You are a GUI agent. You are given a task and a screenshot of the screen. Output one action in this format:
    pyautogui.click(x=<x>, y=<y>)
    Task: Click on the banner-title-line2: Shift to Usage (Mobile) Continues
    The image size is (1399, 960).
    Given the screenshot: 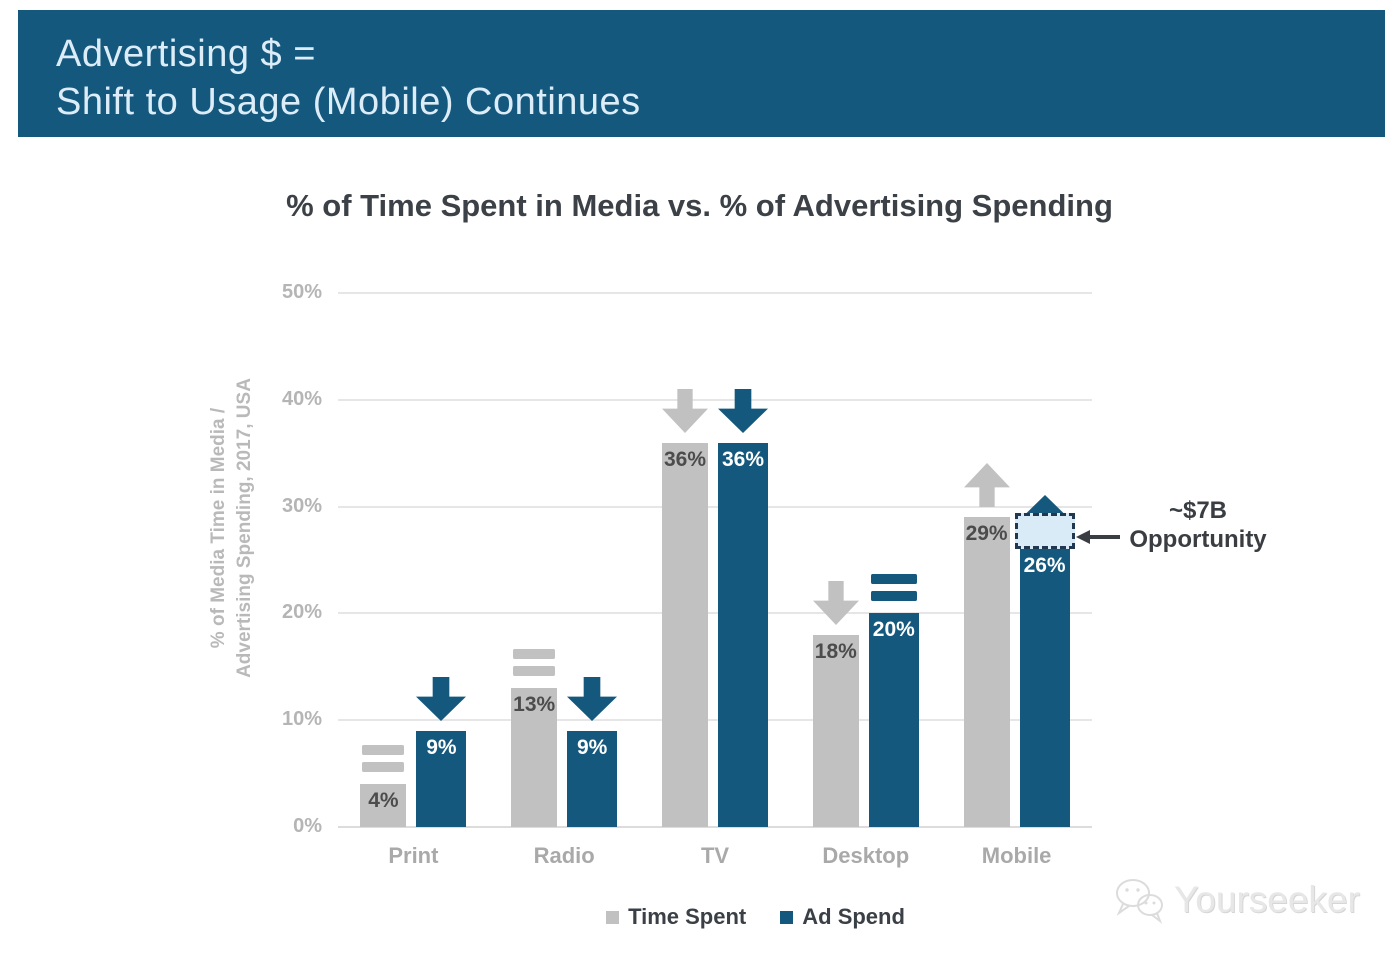 What is the action you would take?
    pyautogui.click(x=348, y=102)
    